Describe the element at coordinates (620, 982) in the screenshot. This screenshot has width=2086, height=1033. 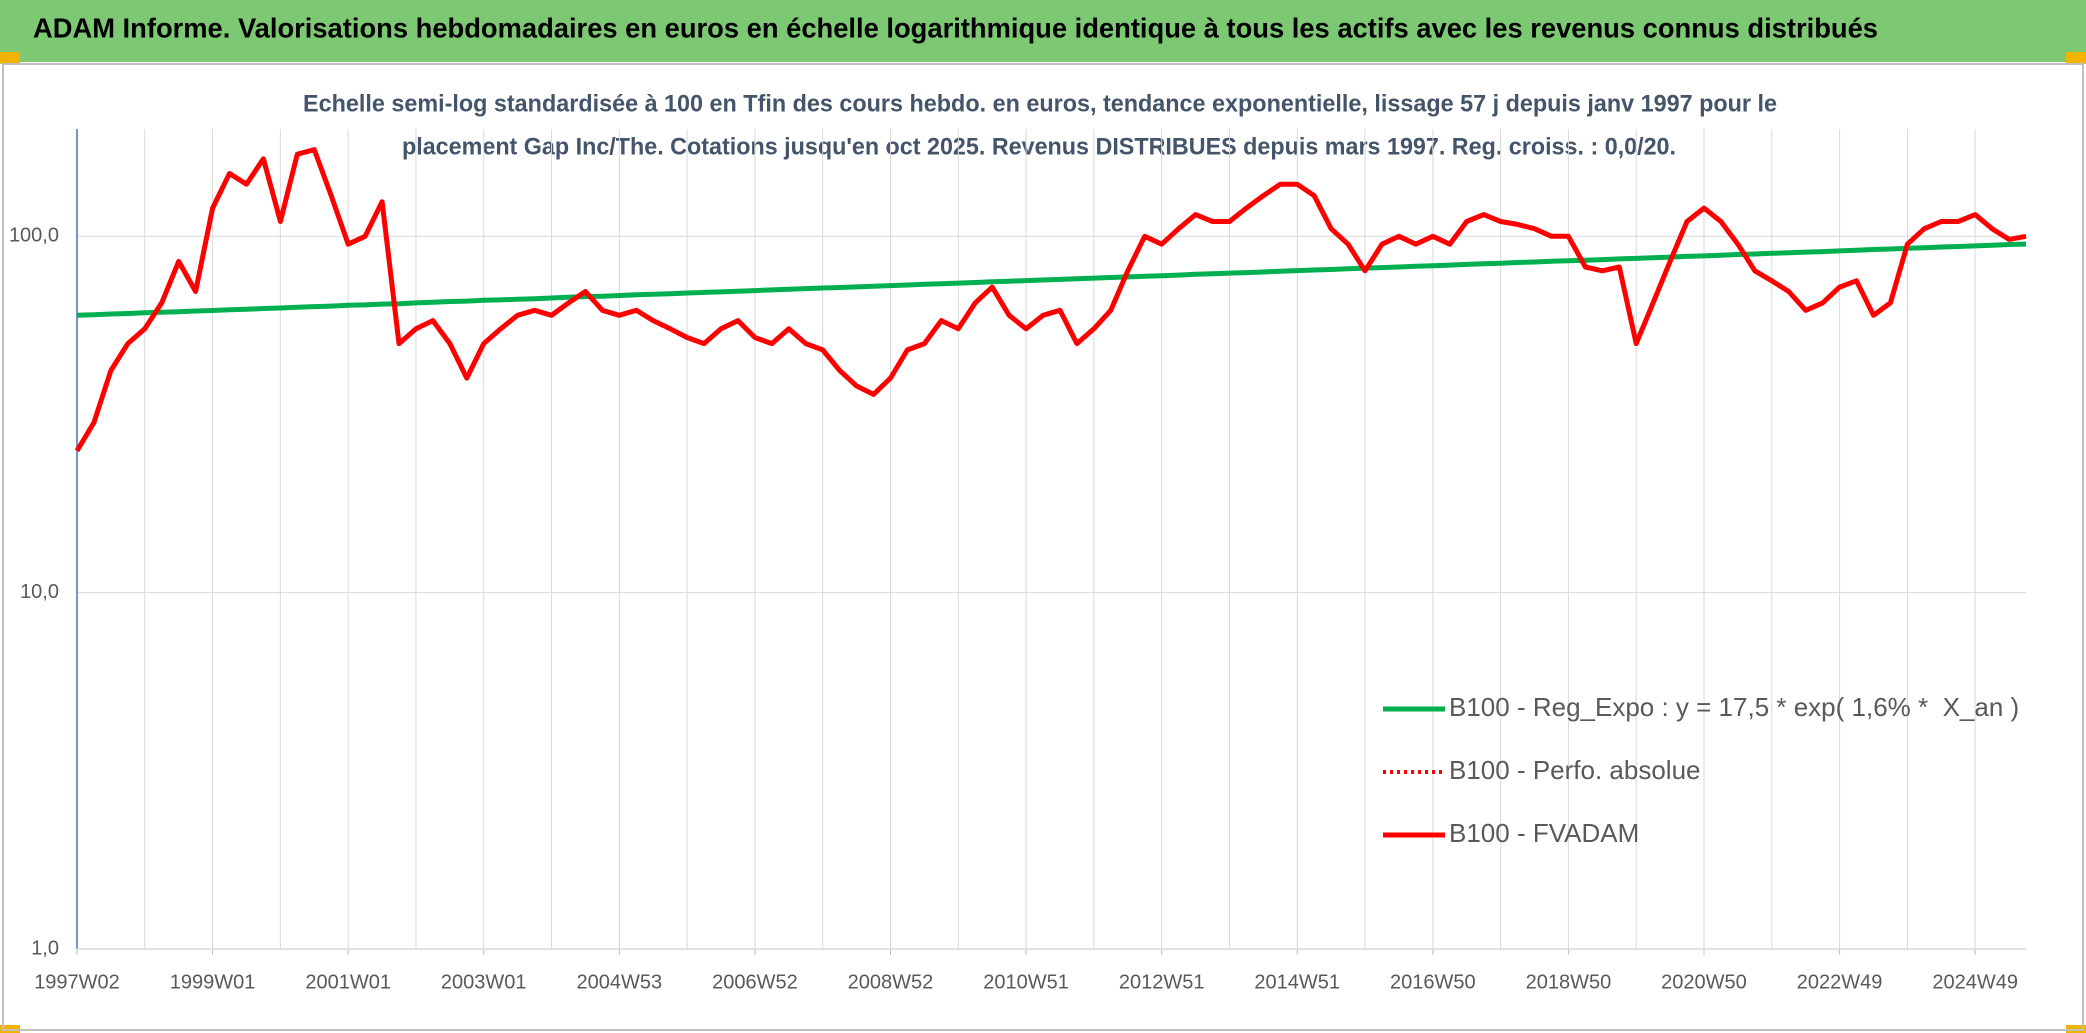
I see `x-tick-label: 2004W53` at that location.